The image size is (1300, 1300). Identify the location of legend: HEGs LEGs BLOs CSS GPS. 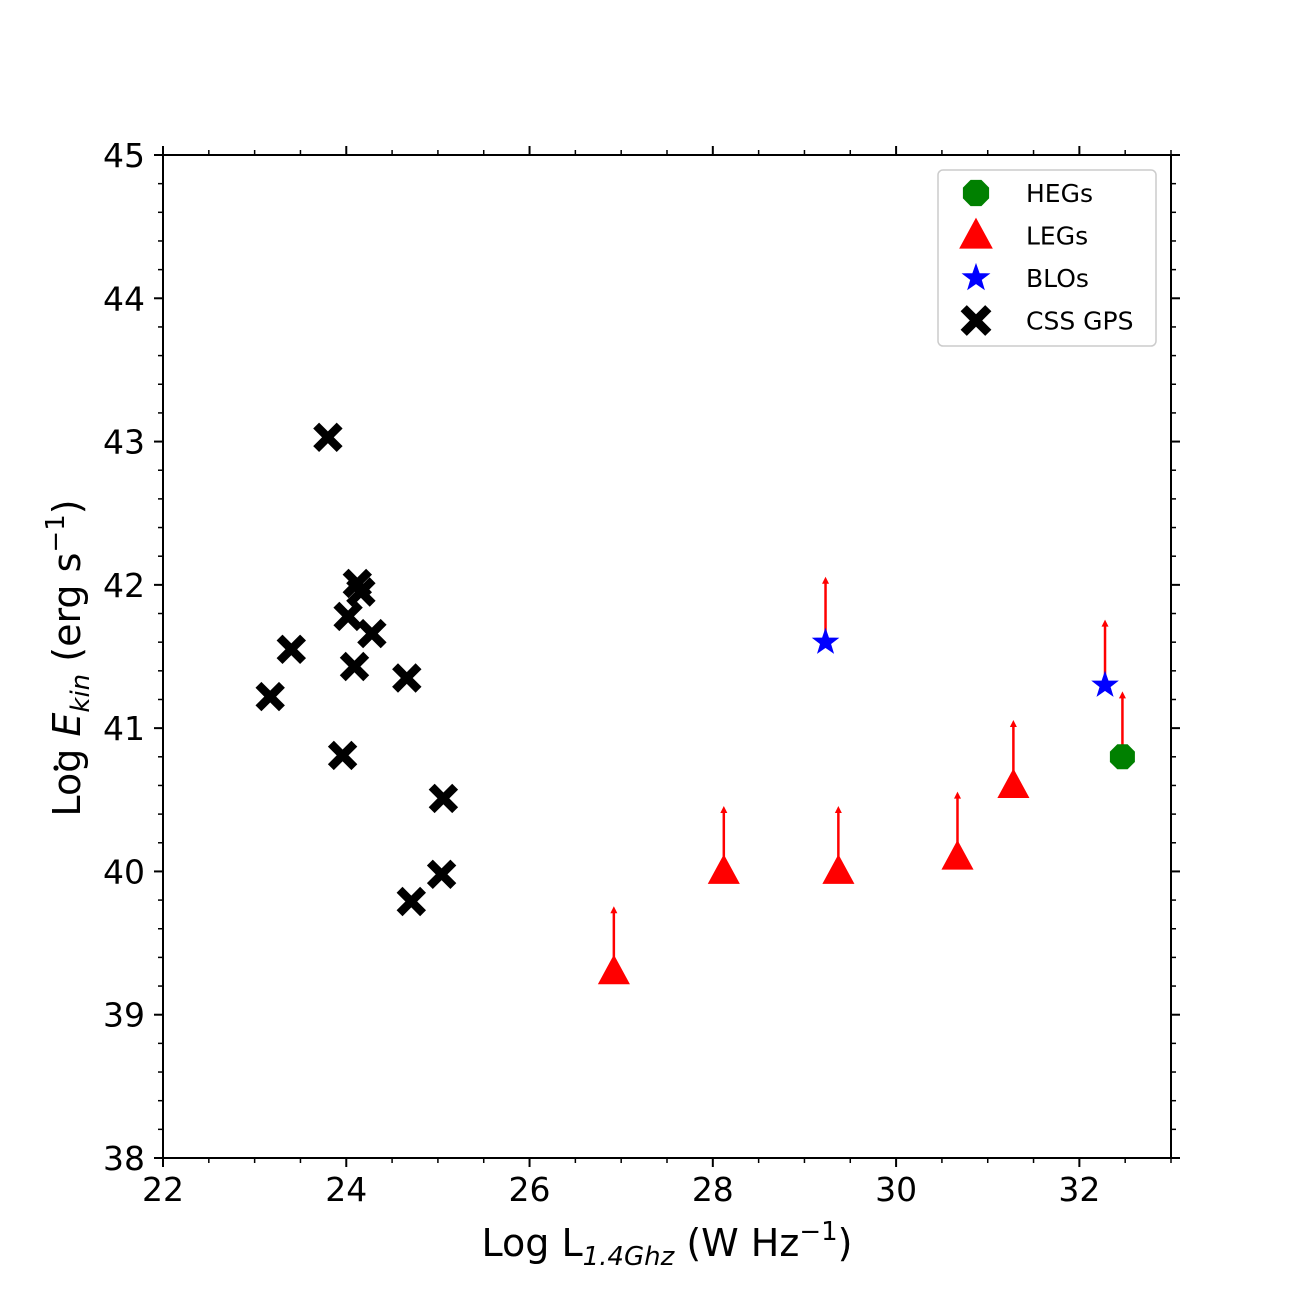
(1047, 258).